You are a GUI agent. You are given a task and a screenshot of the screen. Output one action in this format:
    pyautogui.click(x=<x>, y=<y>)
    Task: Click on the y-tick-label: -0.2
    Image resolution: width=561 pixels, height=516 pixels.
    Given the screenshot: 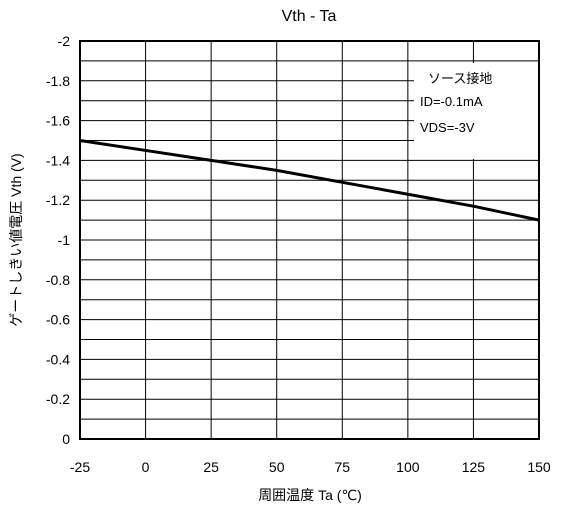 What is the action you would take?
    pyautogui.click(x=58, y=399)
    